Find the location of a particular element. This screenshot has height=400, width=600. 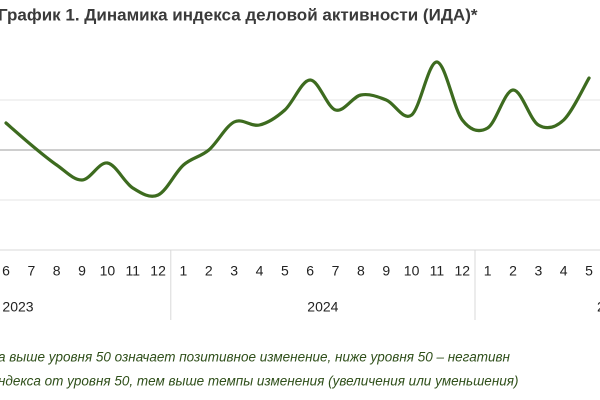

group-label: 2 is located at coordinates (598, 307).